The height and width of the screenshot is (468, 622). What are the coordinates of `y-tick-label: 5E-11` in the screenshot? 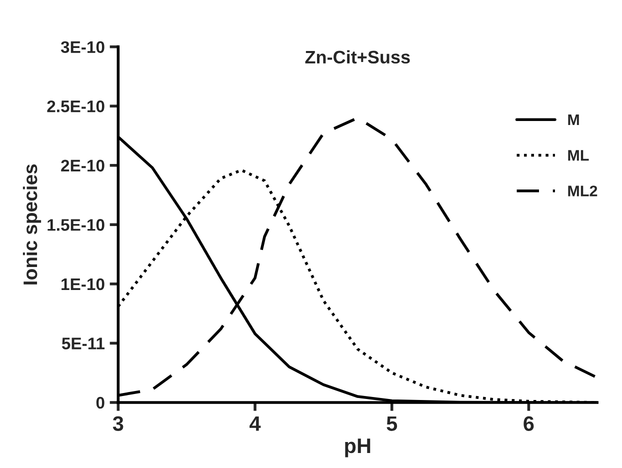 It's located at (83, 344).